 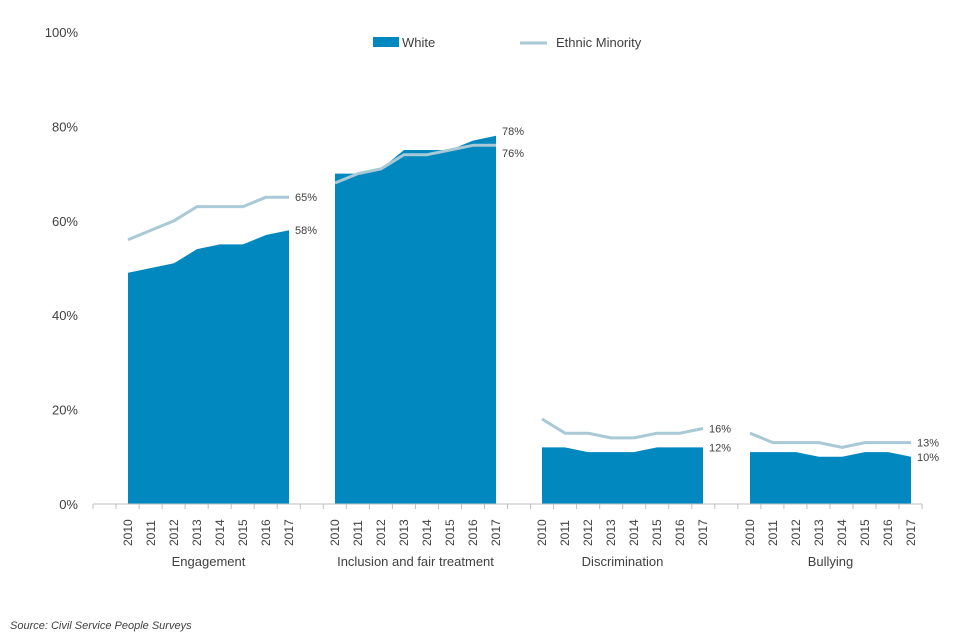 I want to click on area-white-engagement, so click(x=208, y=367).